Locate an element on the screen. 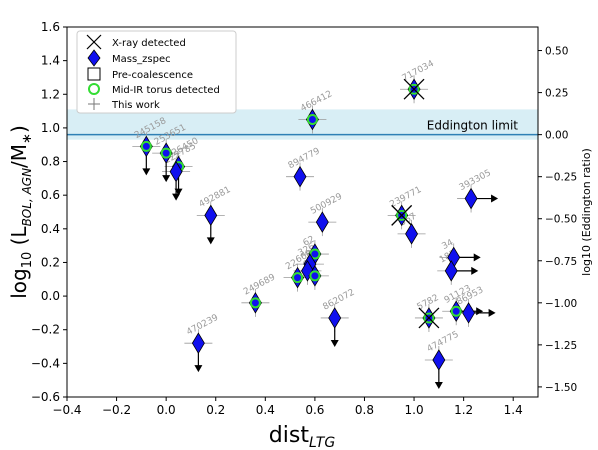 The image size is (598, 450). legend-torus-marker is located at coordinates (94, 89).